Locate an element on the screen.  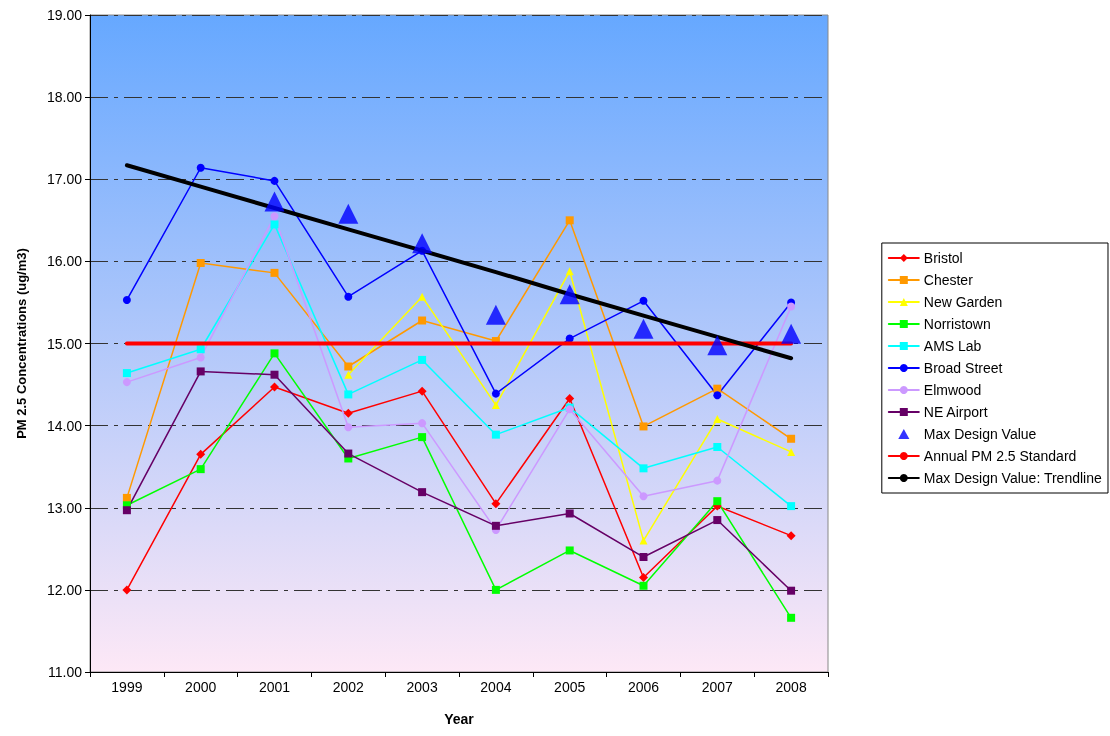
legend-label: Norristown is located at coordinates (957, 324).